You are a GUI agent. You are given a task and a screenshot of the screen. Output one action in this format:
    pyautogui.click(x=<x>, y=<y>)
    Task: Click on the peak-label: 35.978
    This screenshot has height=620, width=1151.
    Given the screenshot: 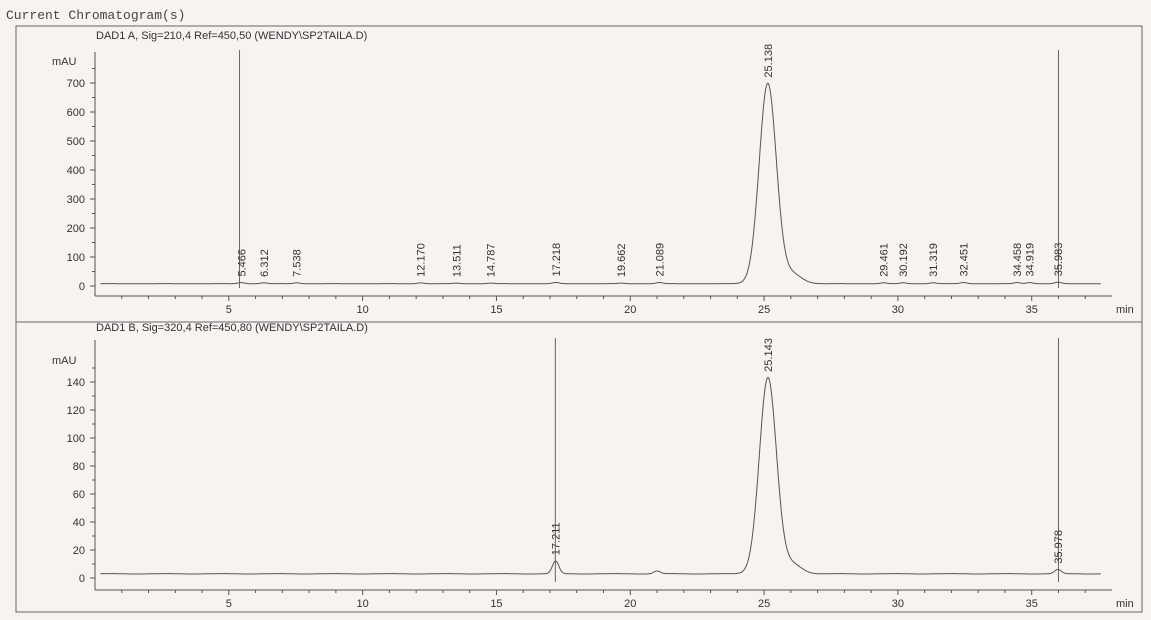 What is the action you would take?
    pyautogui.click(x=1059, y=547)
    